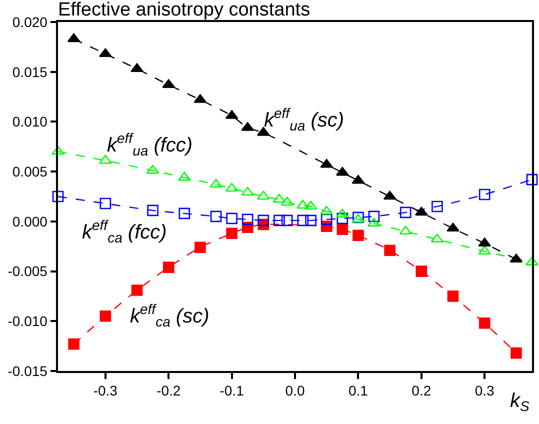 The width and height of the screenshot is (539, 424). Describe the element at coordinates (232, 390) in the screenshot. I see `x-tick-label: -0.1` at that location.